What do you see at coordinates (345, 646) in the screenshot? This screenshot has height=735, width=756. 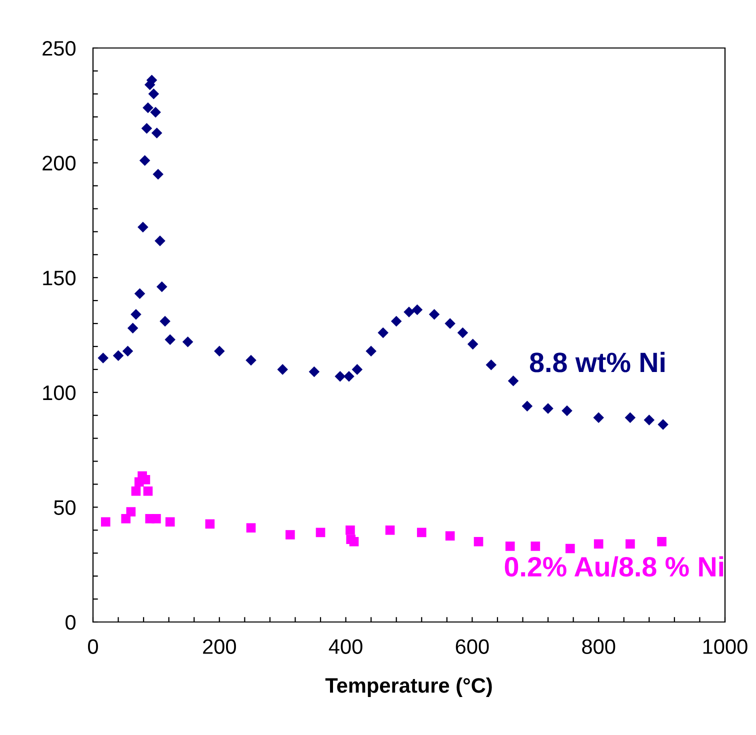 I see `x-tick-label: 400` at bounding box center [345, 646].